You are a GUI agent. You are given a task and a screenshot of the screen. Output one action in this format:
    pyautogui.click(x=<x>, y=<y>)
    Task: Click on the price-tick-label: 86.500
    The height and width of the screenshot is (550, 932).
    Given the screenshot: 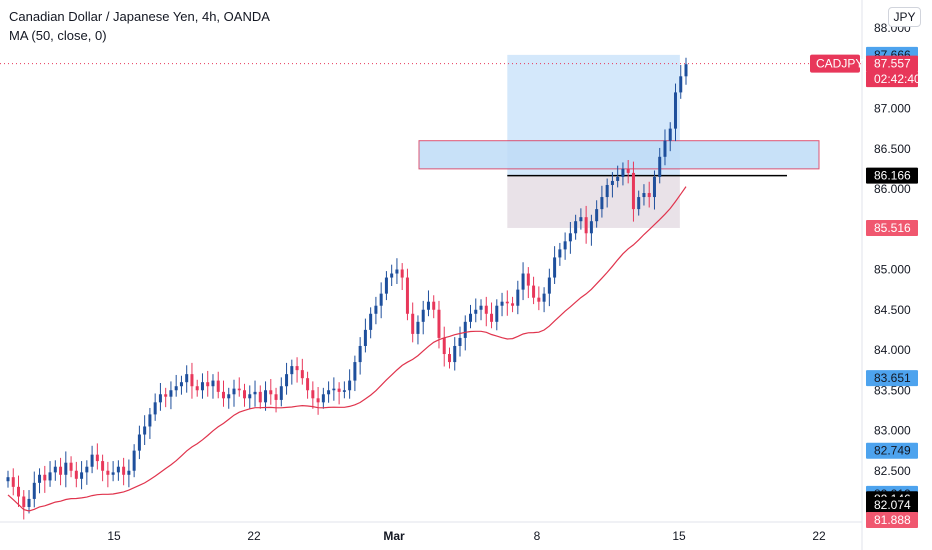 What is the action you would take?
    pyautogui.click(x=892, y=149)
    